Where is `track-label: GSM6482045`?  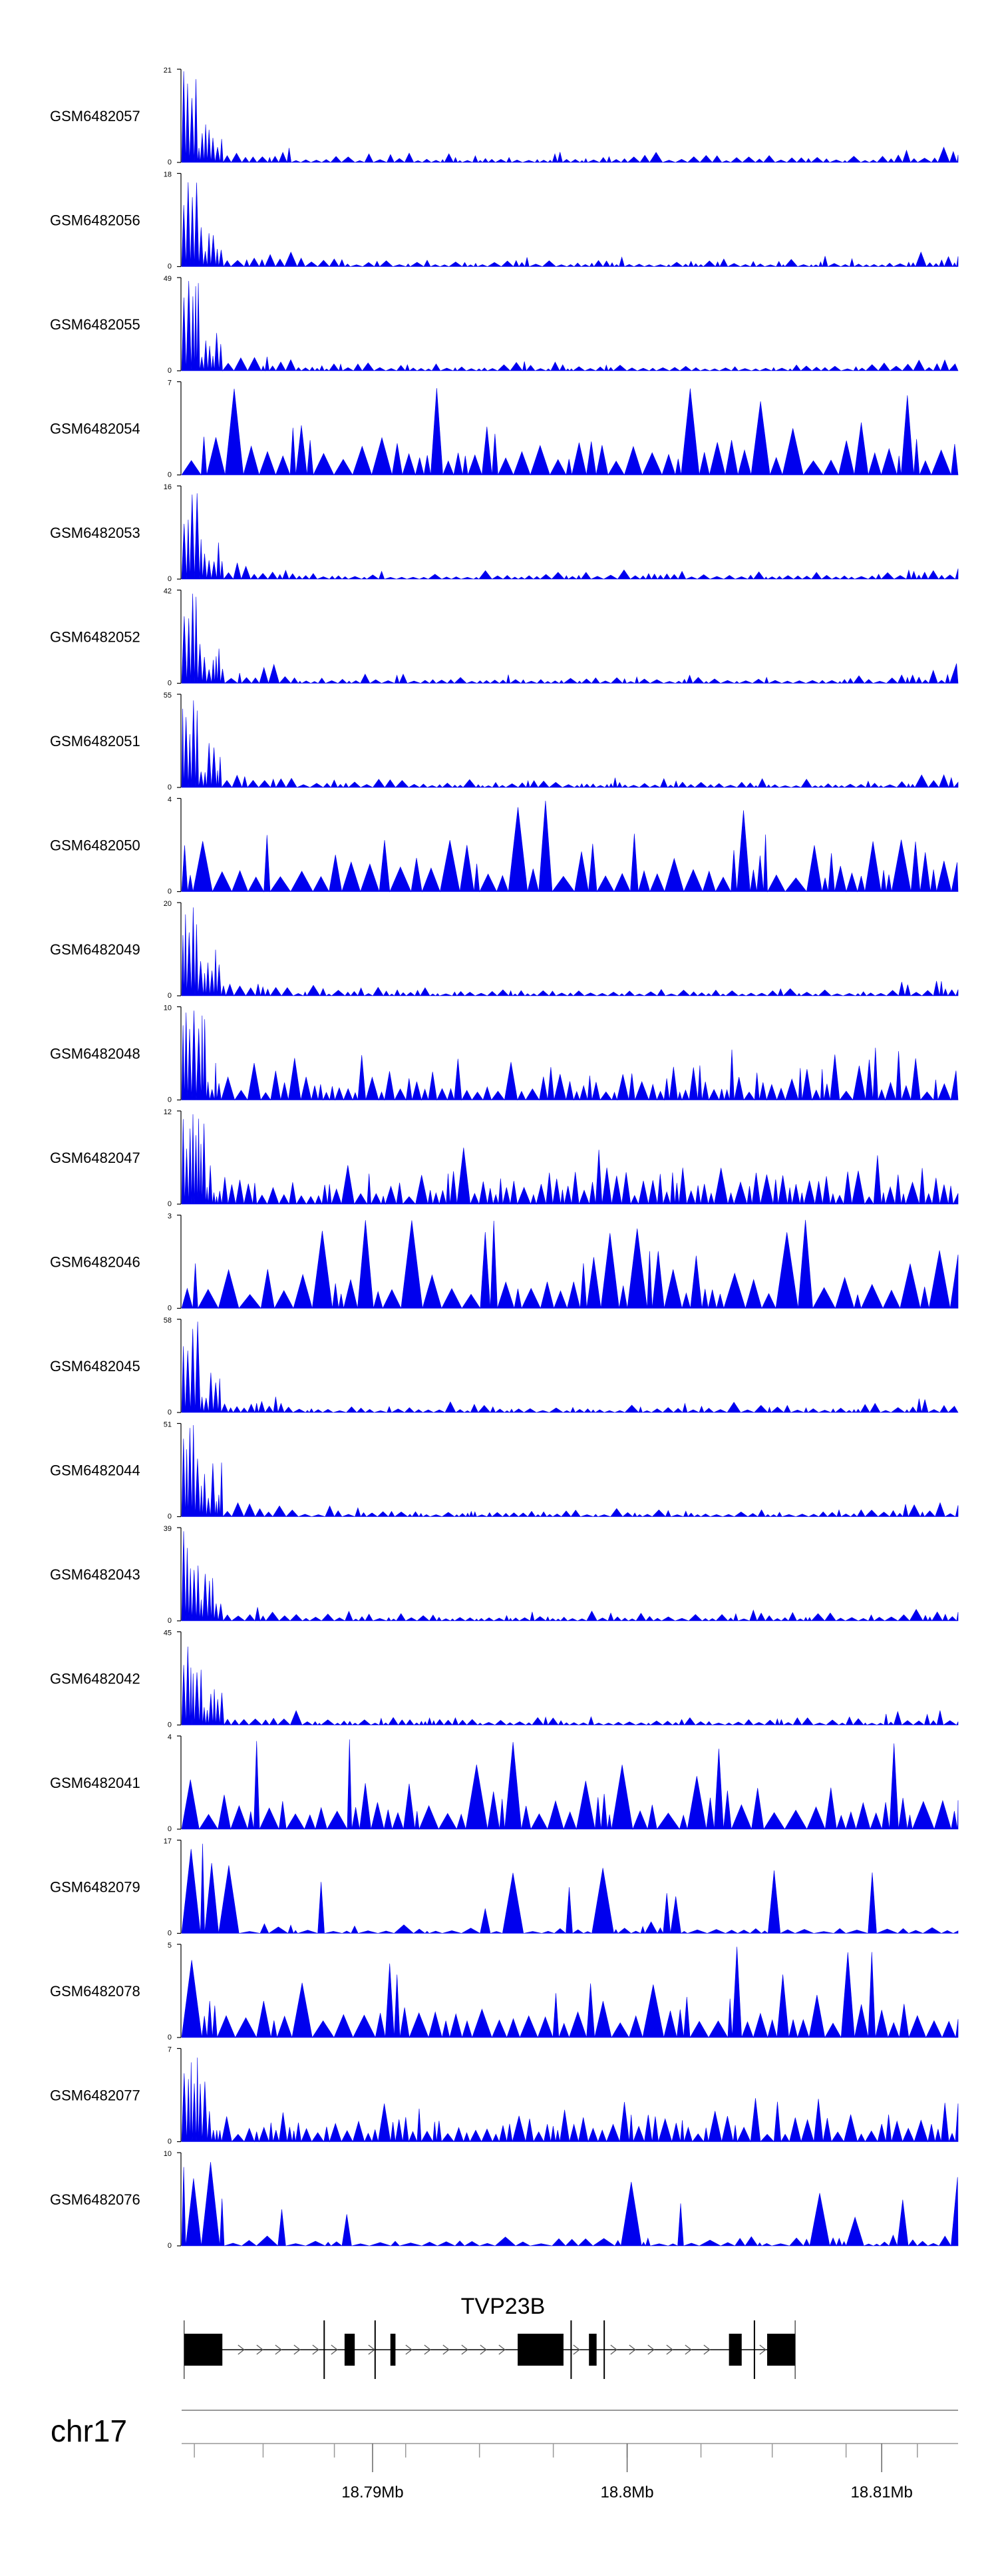
track-label: GSM6482045 is located at coordinates (95, 1366).